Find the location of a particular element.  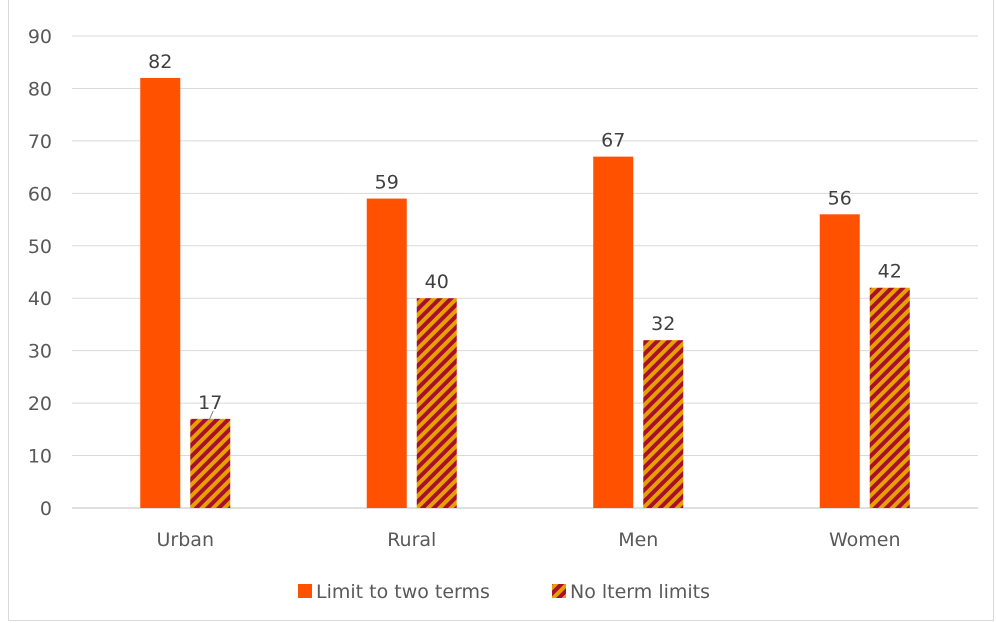

category-label: Men is located at coordinates (638, 540).